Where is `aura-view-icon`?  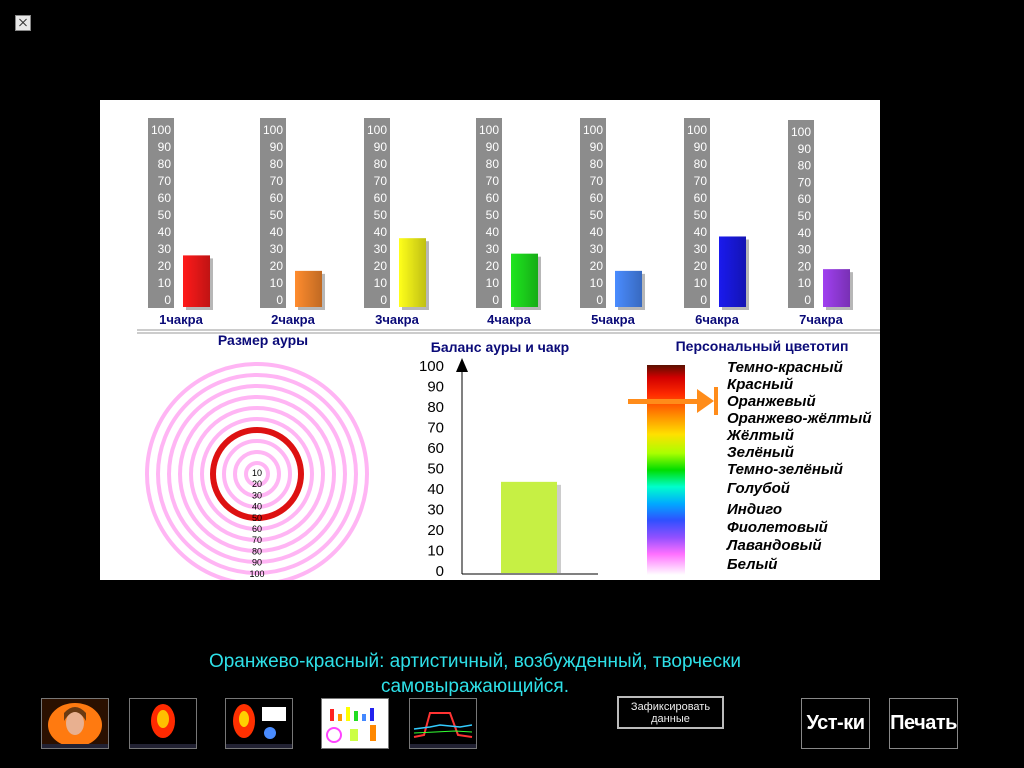
aura-view-icon is located at coordinates (163, 723).